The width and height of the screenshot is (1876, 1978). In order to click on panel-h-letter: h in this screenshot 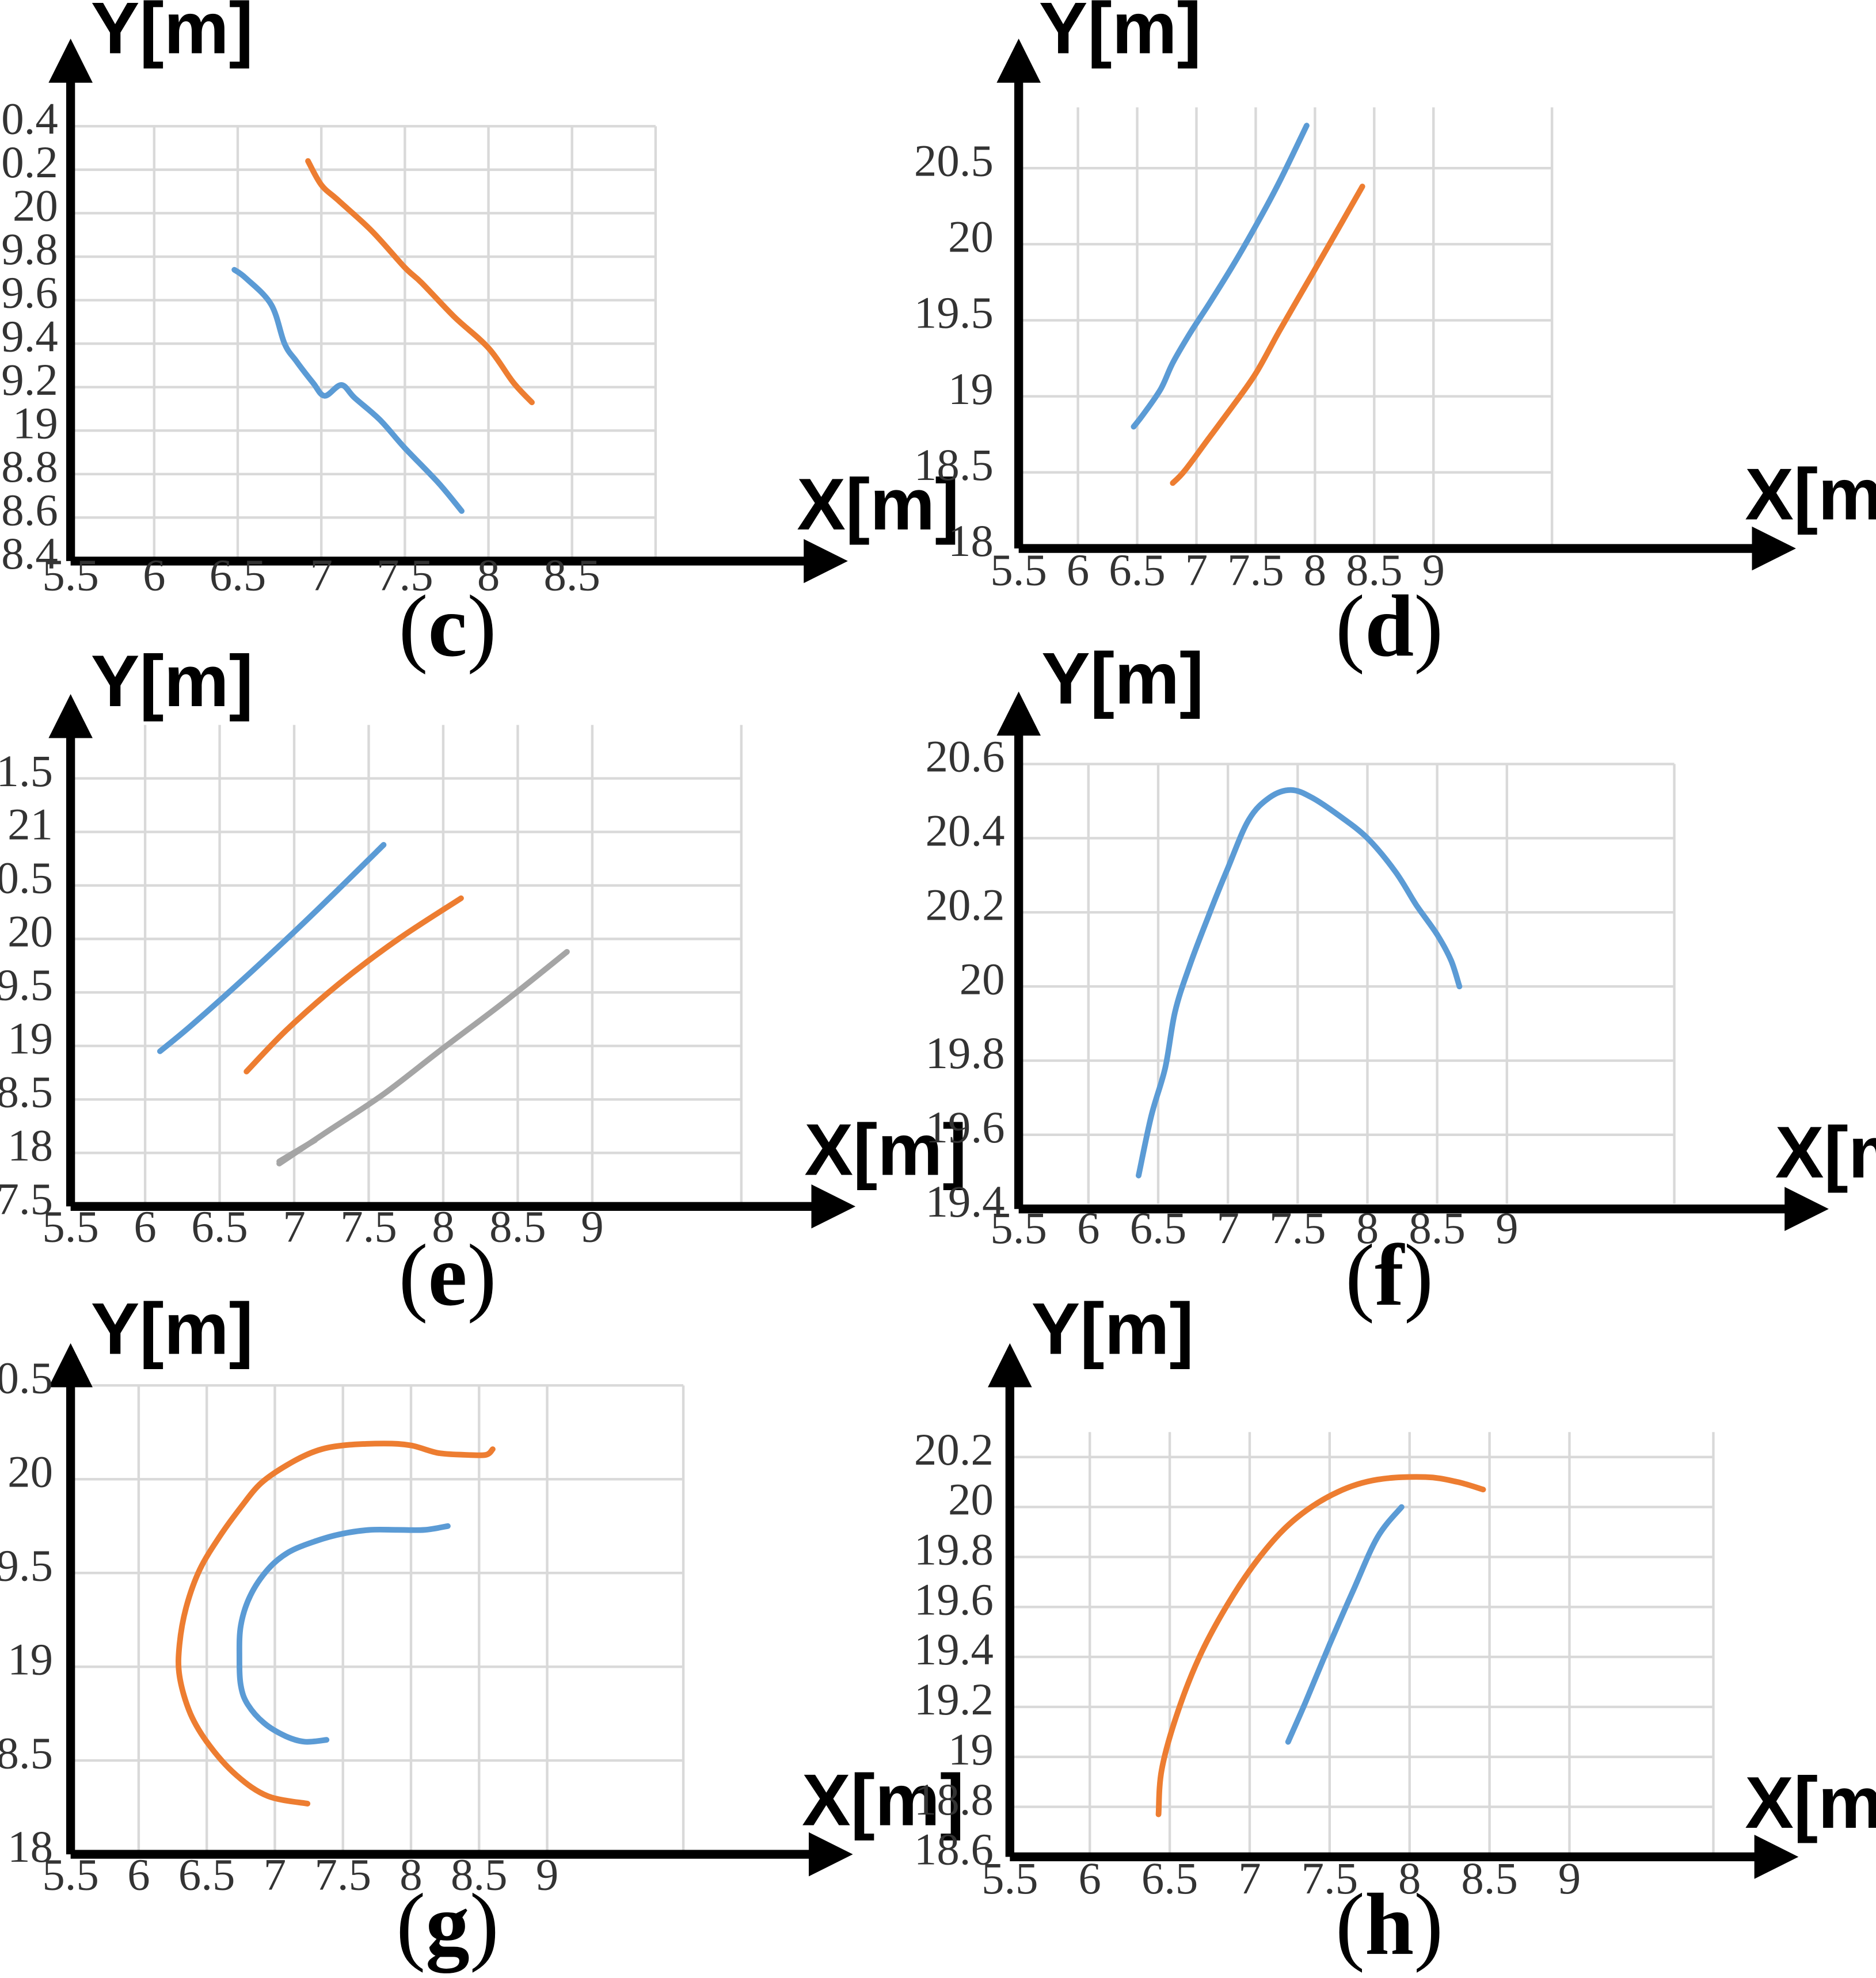, I will do `click(1389, 1925)`.